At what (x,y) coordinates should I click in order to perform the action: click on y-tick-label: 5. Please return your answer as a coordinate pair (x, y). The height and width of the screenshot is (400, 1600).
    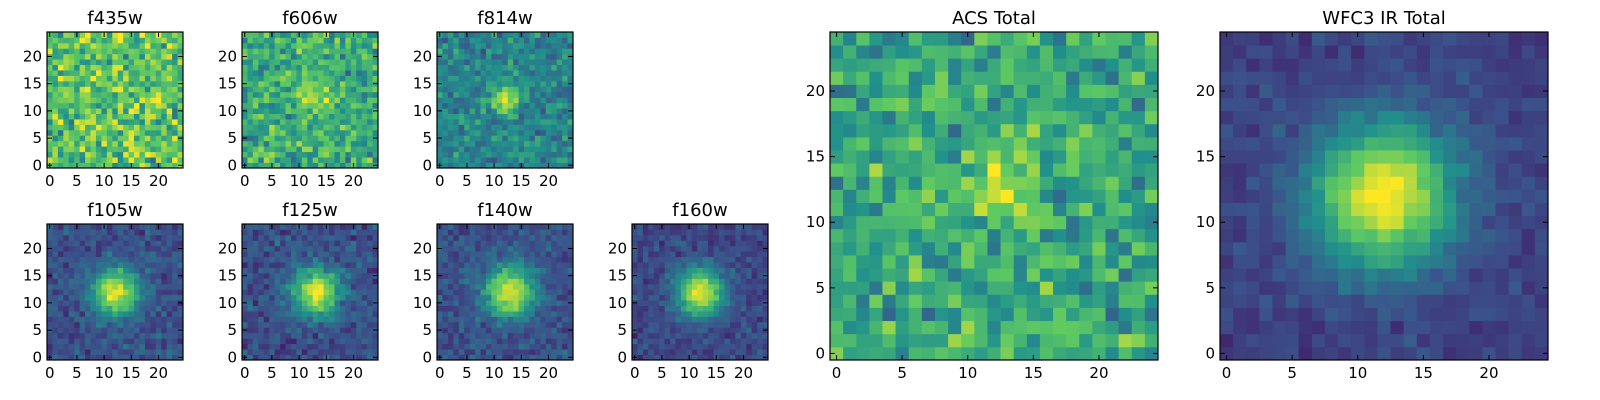
    Looking at the image, I should click on (232, 330).